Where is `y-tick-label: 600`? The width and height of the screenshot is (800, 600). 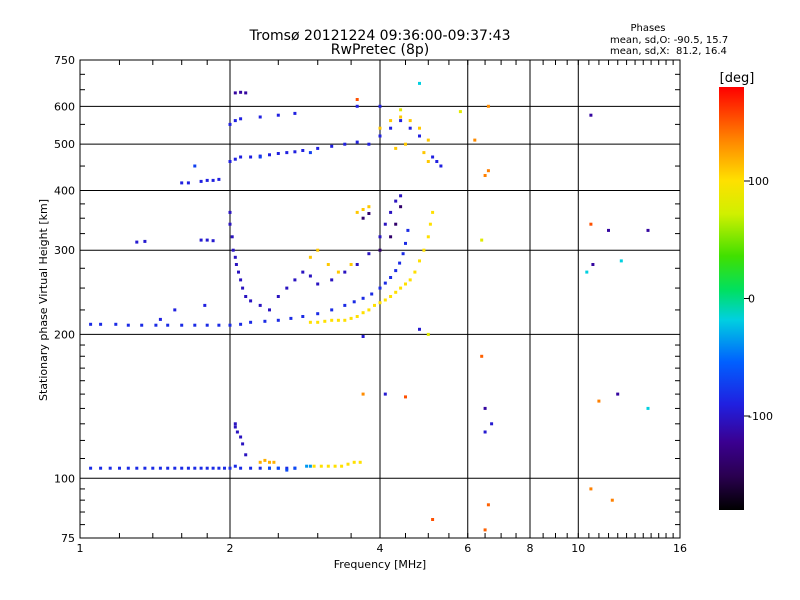 y-tick-label: 600 is located at coordinates (64, 106).